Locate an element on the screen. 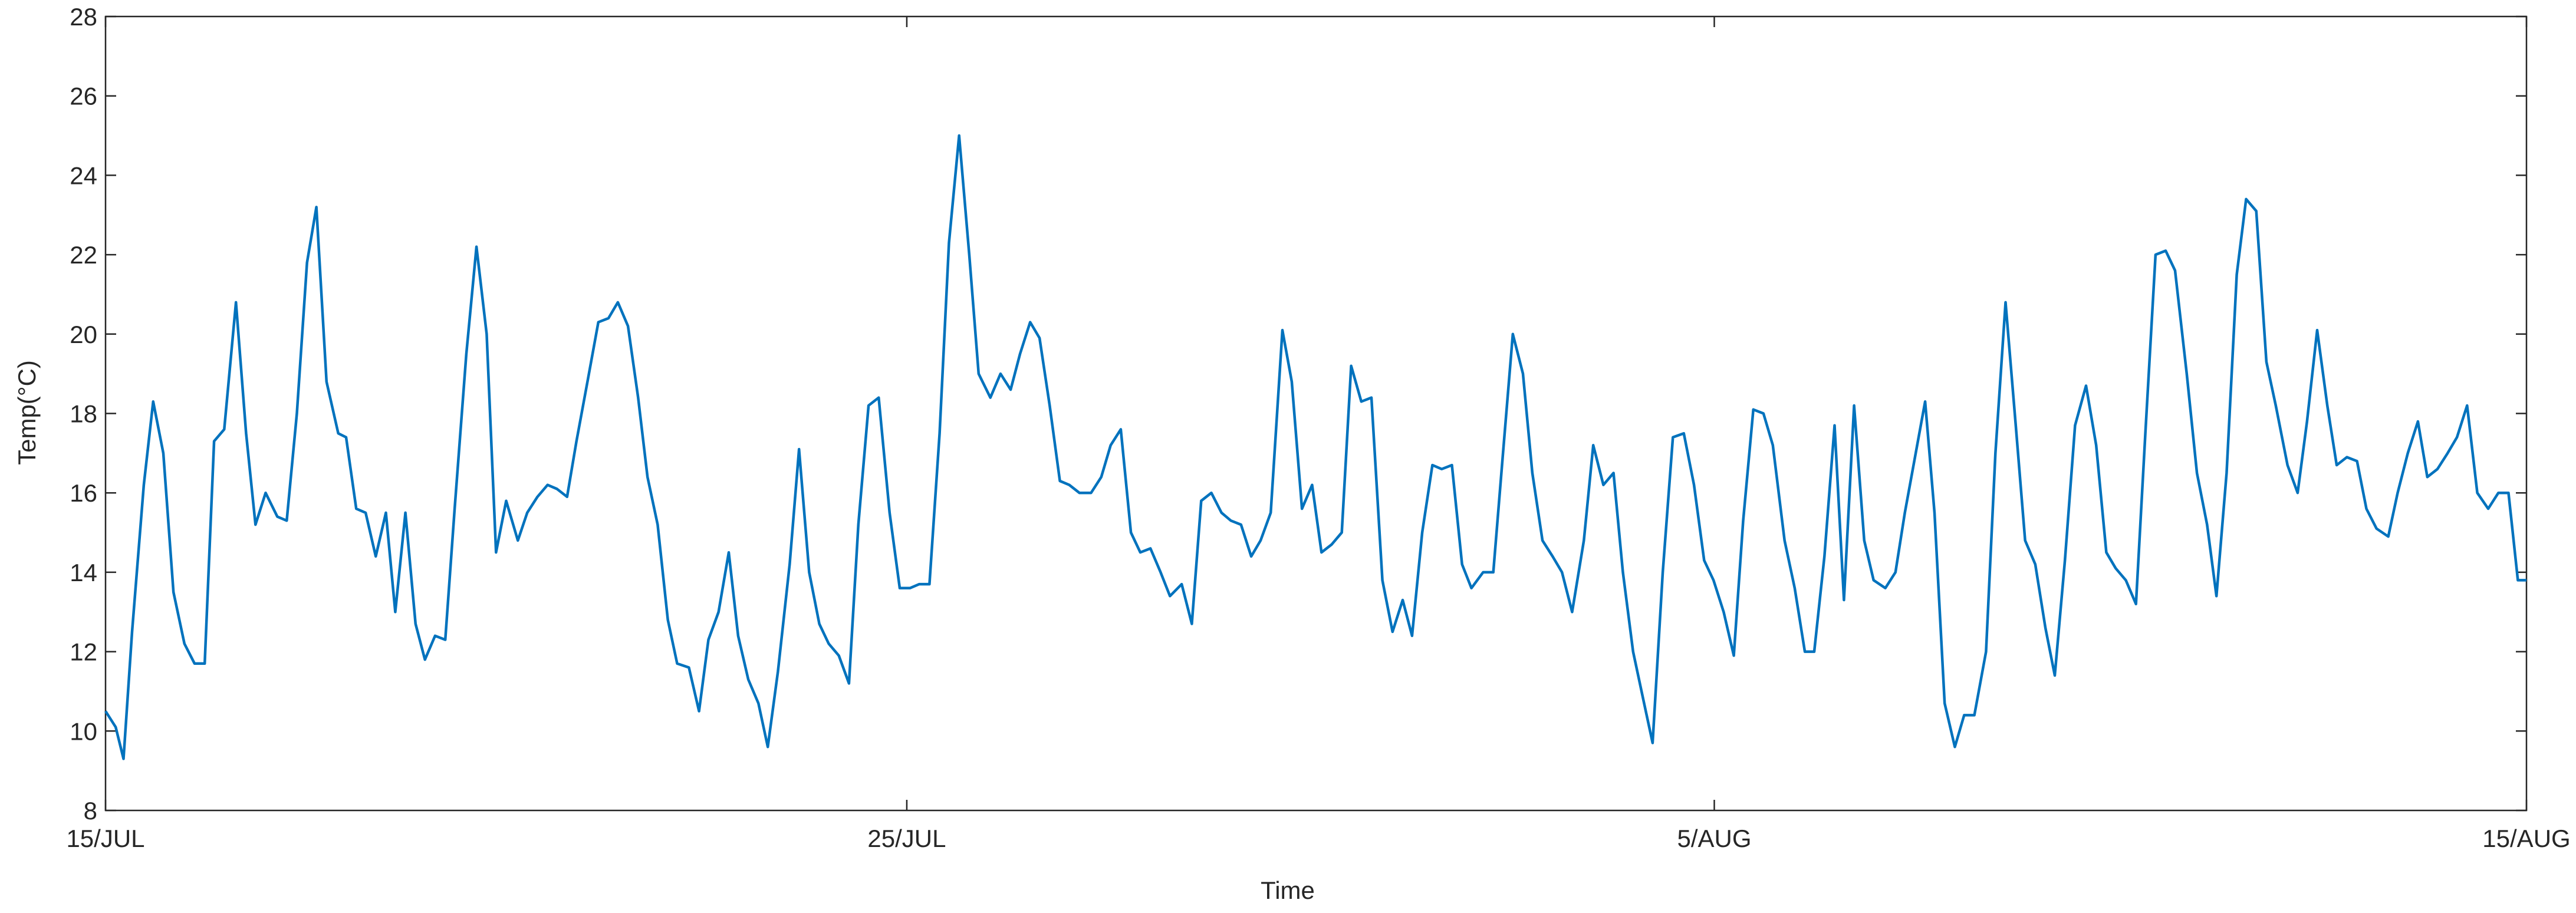 This screenshot has width=2576, height=913. y-tick-label: 18 is located at coordinates (83, 414).